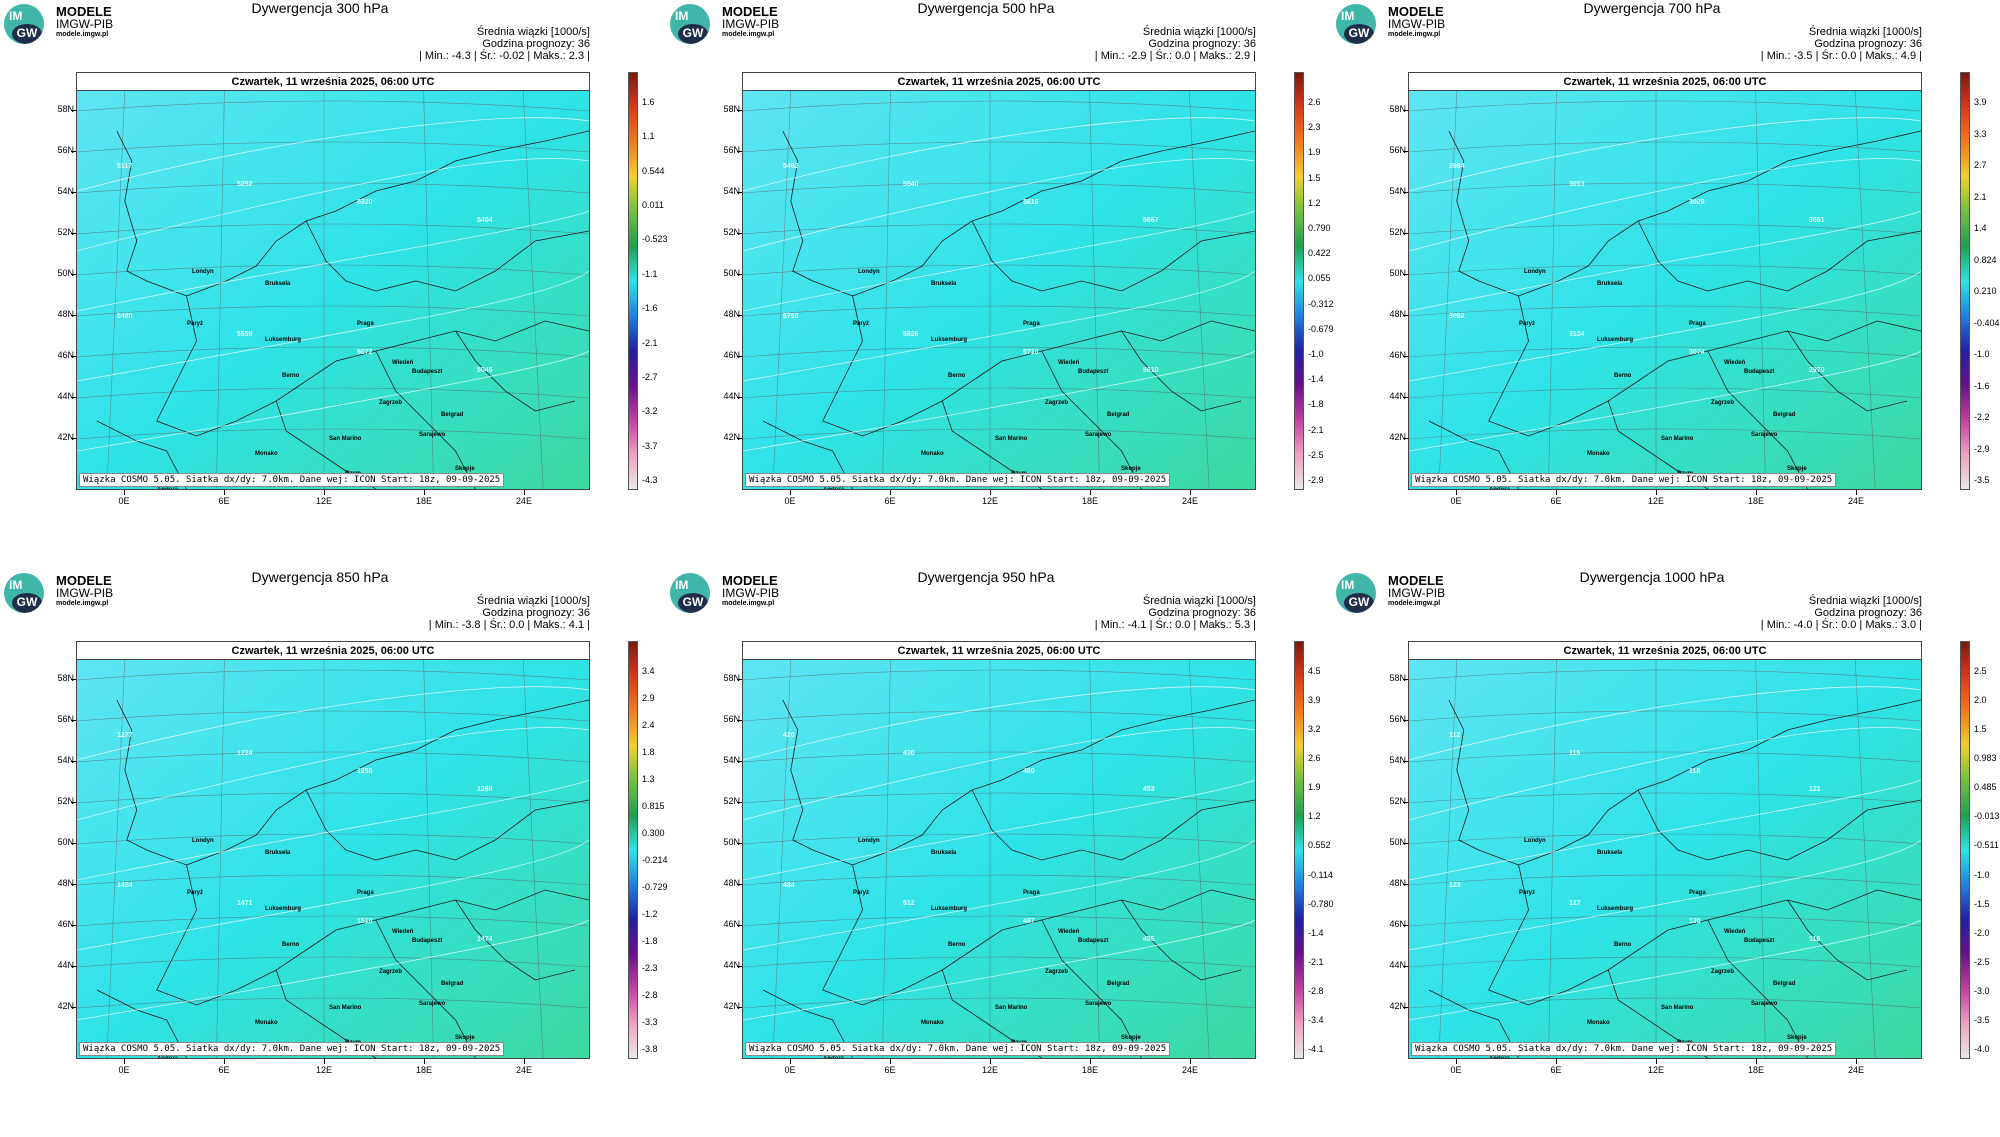 The height and width of the screenshot is (1137, 2000). Describe the element at coordinates (1314, 816) in the screenshot. I see `colorbar-label: 1.2` at that location.